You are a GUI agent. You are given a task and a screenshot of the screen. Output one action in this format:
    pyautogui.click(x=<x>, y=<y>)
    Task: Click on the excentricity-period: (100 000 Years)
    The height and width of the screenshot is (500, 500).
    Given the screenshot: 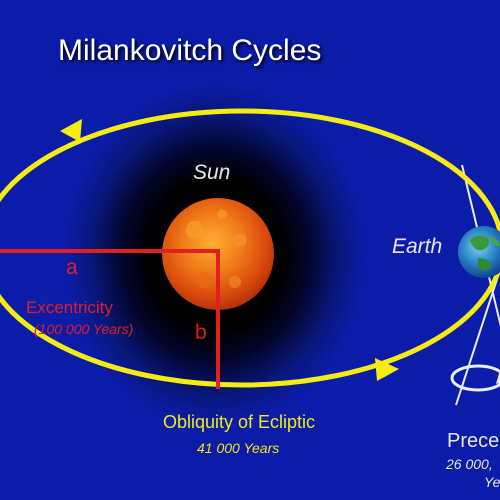 What is the action you would take?
    pyautogui.click(x=84, y=329)
    